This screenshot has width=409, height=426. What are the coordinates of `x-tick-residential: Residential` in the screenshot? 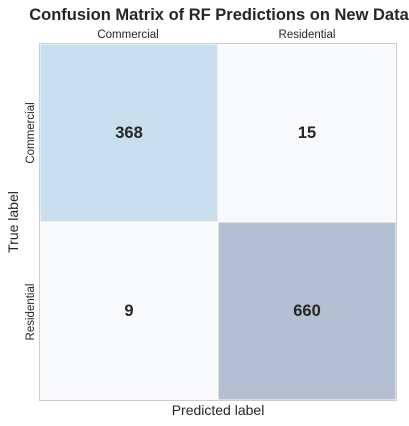 It's located at (307, 35).